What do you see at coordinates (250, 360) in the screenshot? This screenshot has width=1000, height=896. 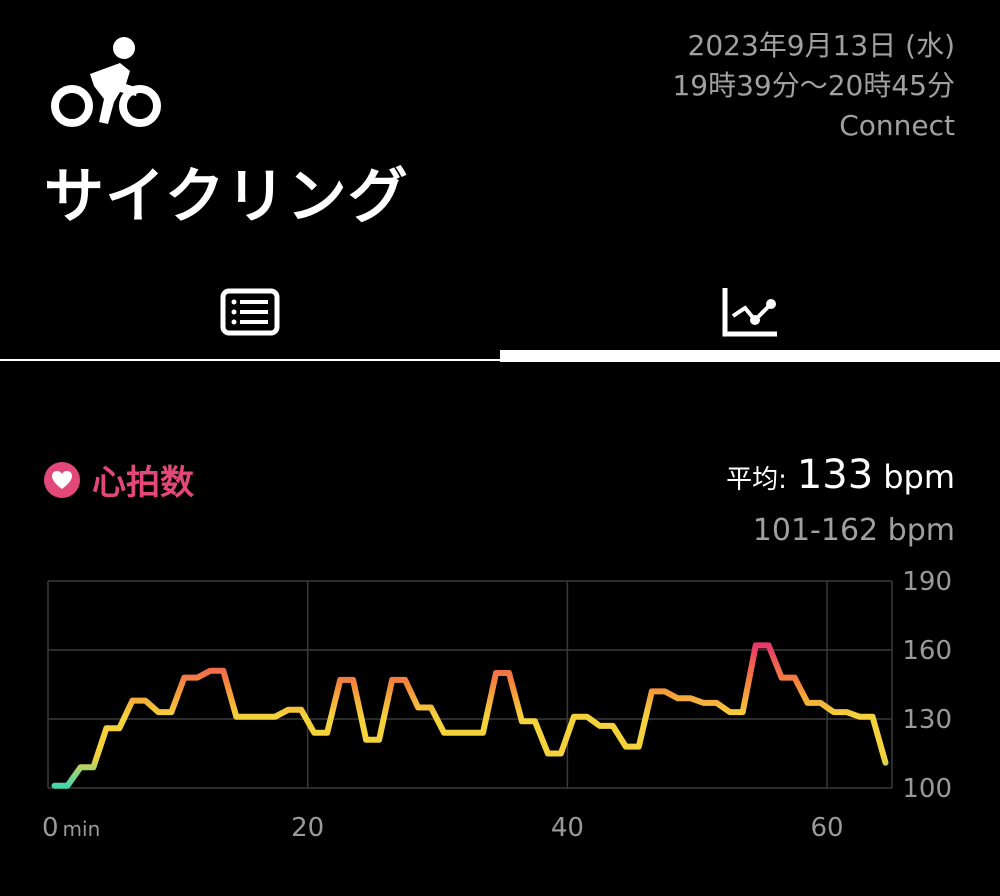 I see `tab-underline-summary` at bounding box center [250, 360].